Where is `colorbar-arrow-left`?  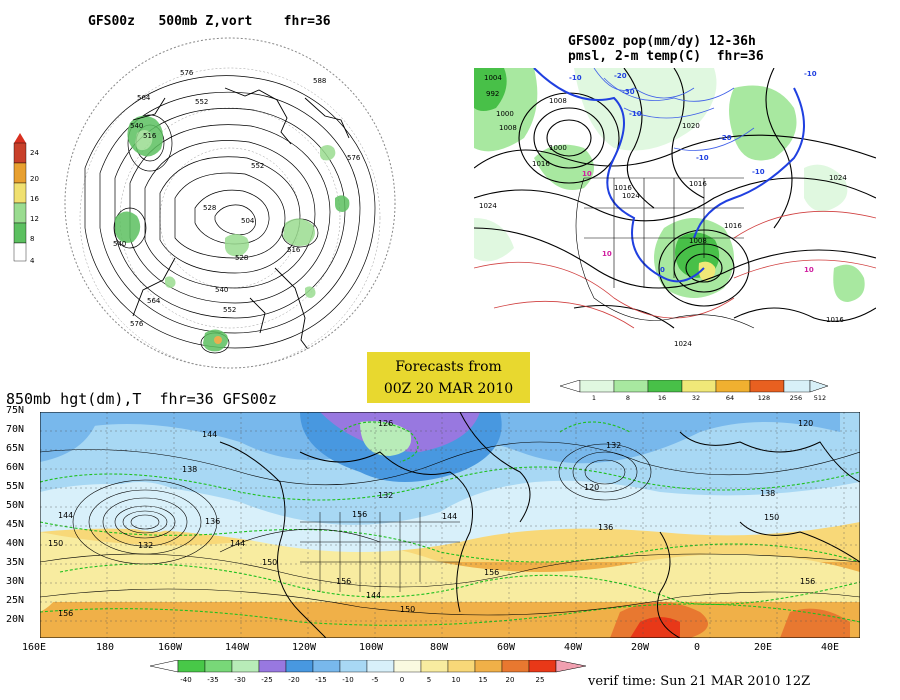 colorbar-arrow-left is located at coordinates (570, 386).